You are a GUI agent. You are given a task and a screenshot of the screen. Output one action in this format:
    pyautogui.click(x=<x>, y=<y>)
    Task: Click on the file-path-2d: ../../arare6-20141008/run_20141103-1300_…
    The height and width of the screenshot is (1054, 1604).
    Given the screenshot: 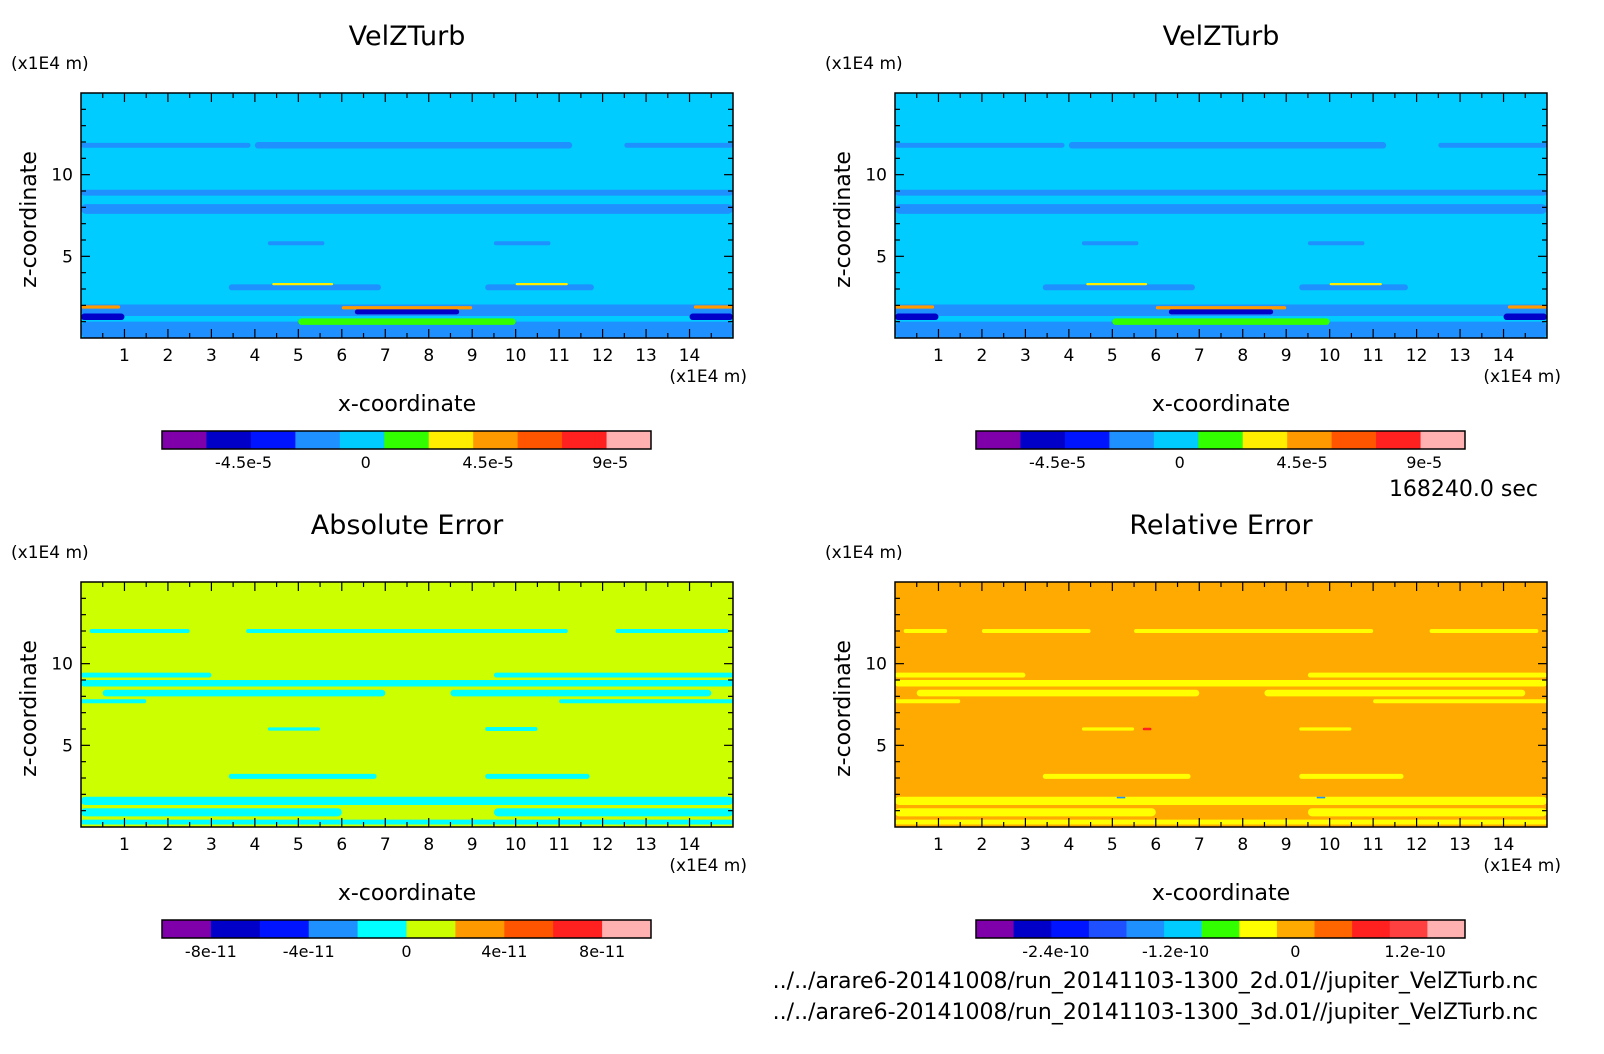 What is the action you would take?
    pyautogui.click(x=1155, y=981)
    